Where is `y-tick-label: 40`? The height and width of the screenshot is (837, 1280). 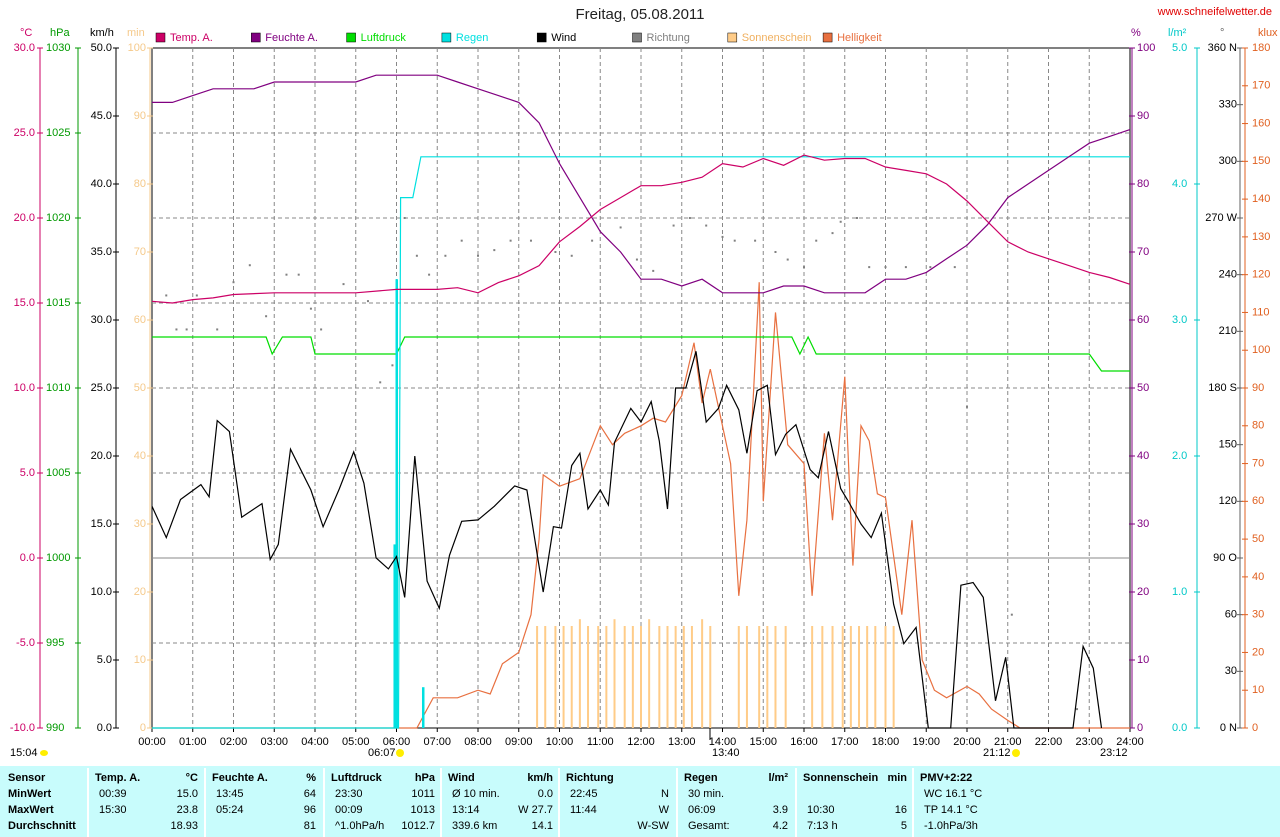 y-tick-label: 40 is located at coordinates (1143, 456).